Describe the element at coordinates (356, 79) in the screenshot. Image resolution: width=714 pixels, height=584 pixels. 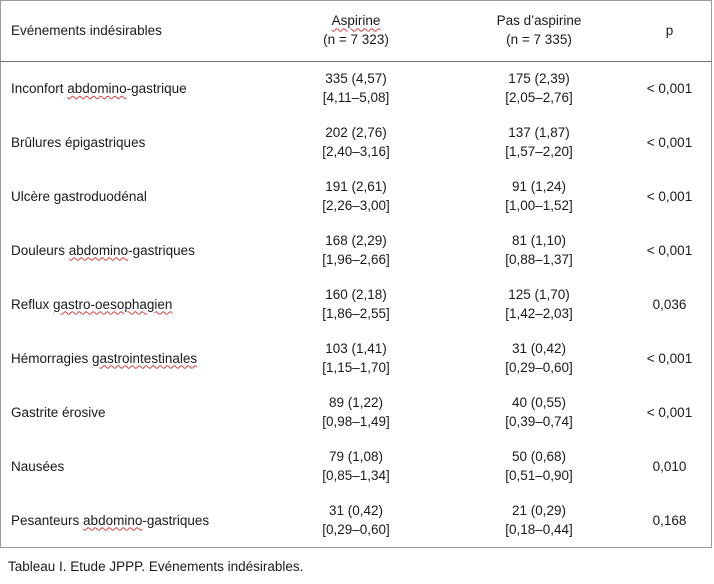
I see `aspirin-count: 335 (4,57)` at that location.